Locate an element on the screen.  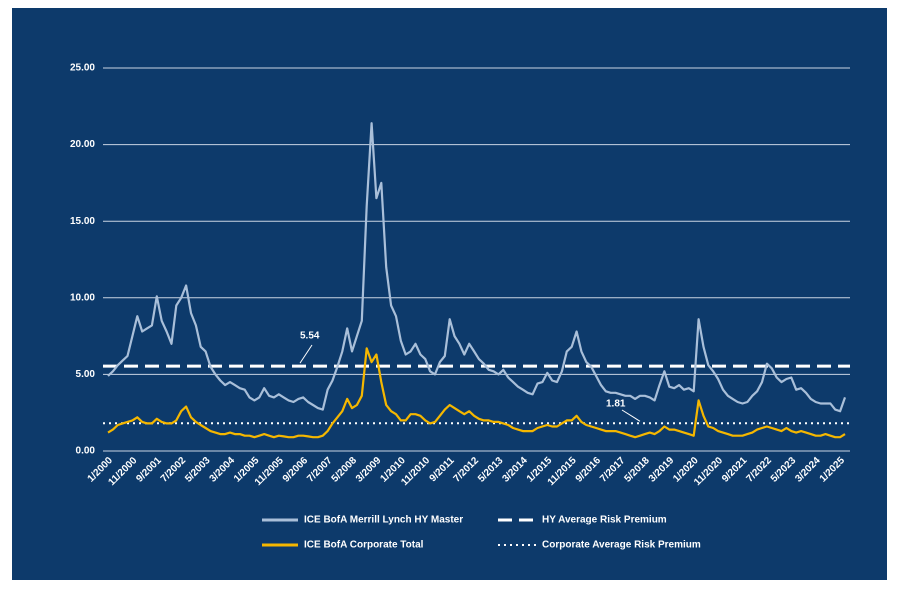
legend-label: ICE BofA Corporate Total is located at coordinates (364, 545).